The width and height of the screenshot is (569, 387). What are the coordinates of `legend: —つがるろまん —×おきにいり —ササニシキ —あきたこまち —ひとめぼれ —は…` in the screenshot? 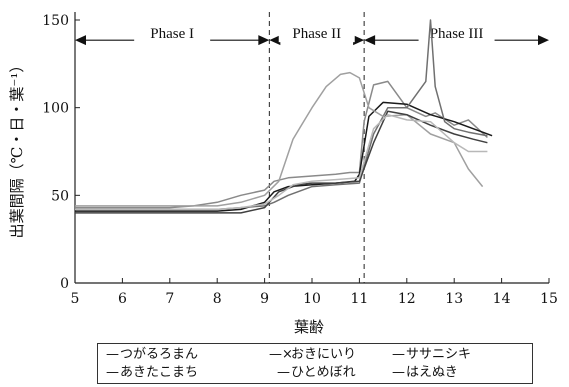 It's located at (315, 363).